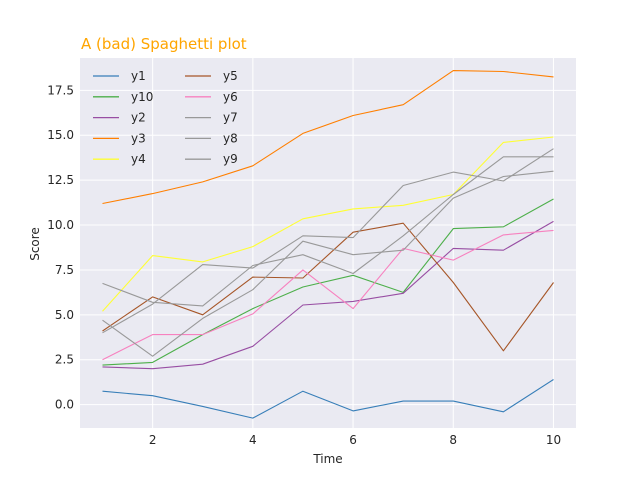  Describe the element at coordinates (35, 244) in the screenshot. I see `y-axis-label: Score` at that location.